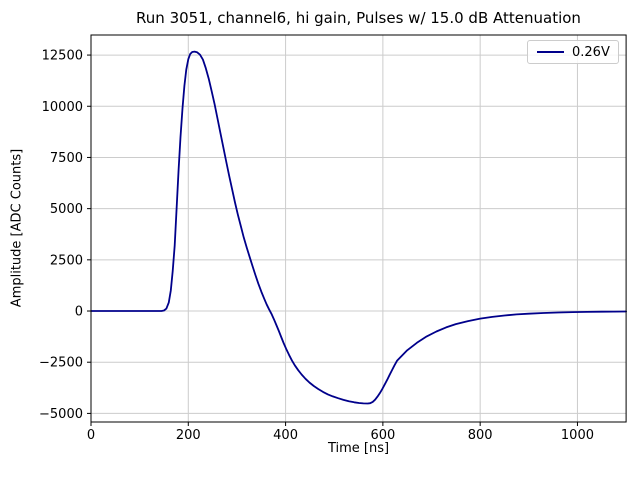 This screenshot has height=480, width=640. Describe the element at coordinates (591, 52) in the screenshot. I see `legend-label: 0.26V` at that location.